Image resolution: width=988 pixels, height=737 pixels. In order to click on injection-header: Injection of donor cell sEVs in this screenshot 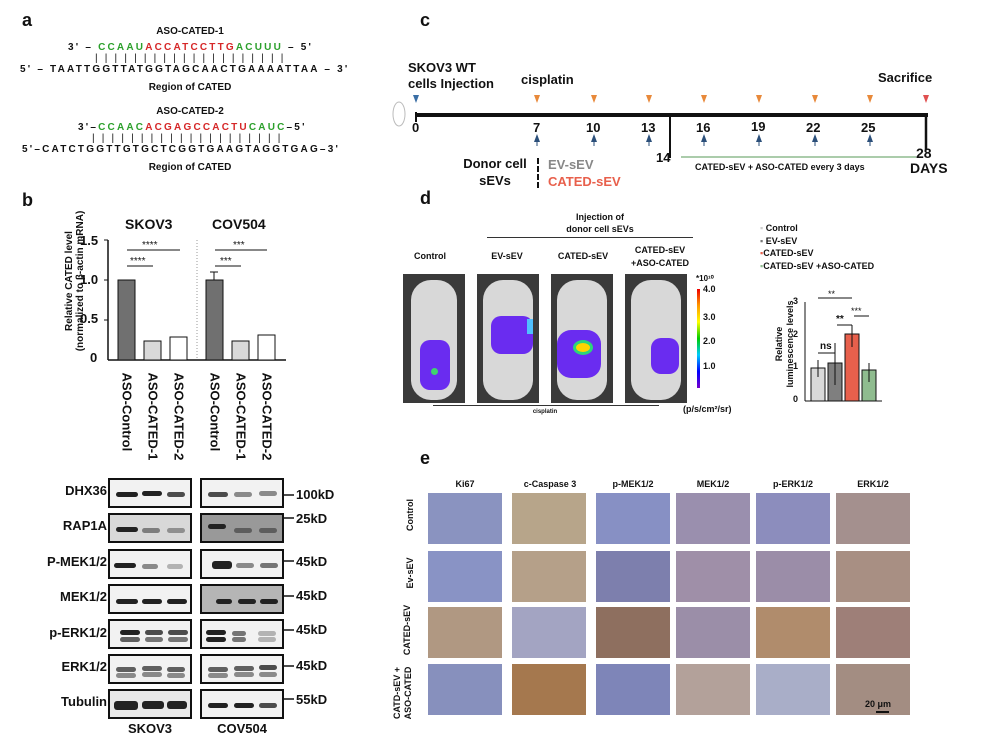, I will do `click(600, 223)`.